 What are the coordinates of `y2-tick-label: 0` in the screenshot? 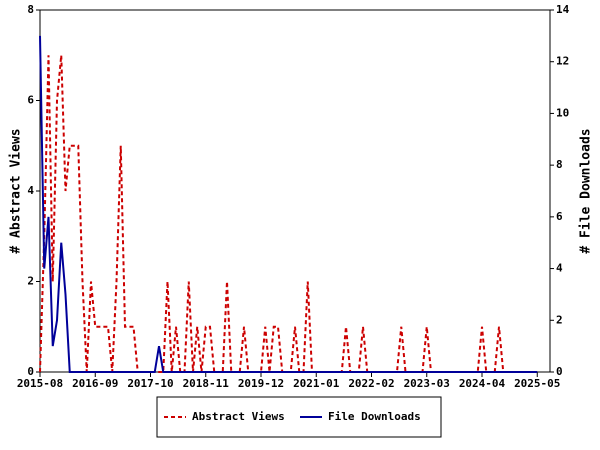 It's located at (559, 371).